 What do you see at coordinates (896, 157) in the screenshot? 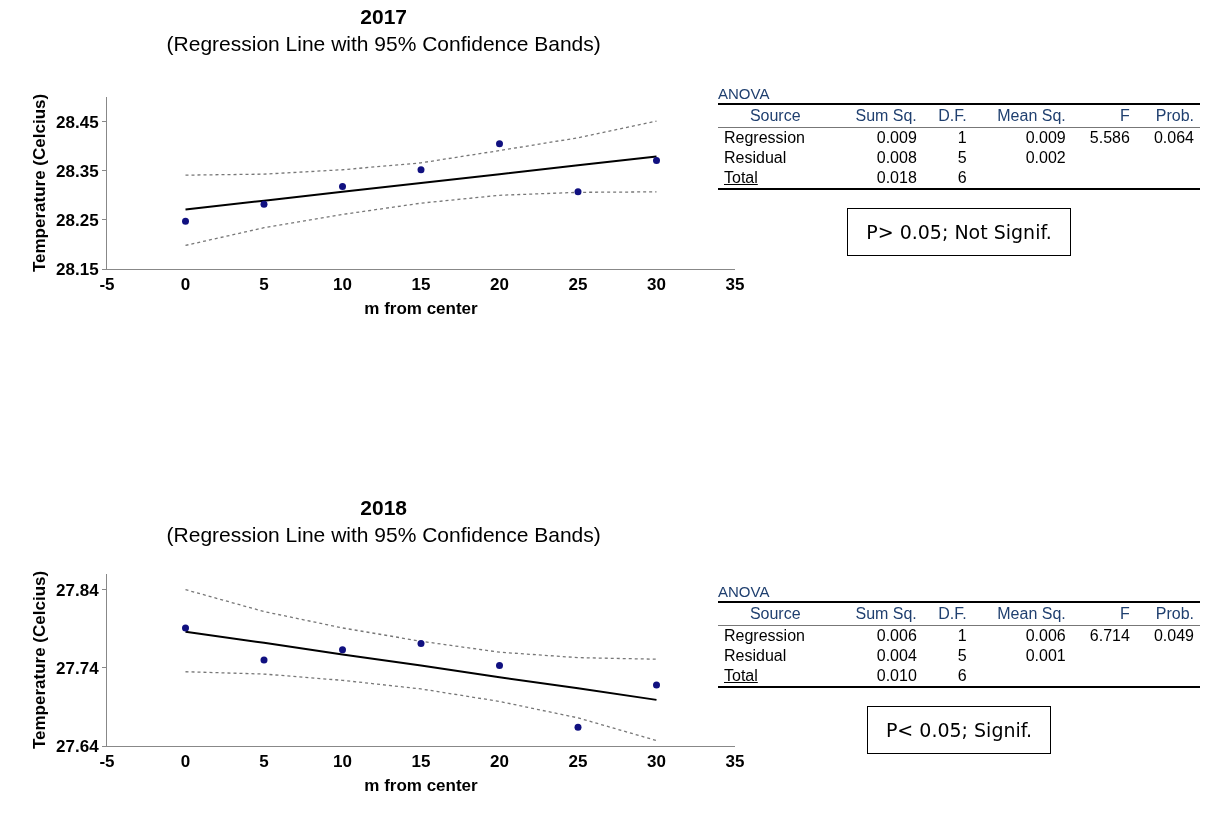
I see `text: 0.008` at bounding box center [896, 157].